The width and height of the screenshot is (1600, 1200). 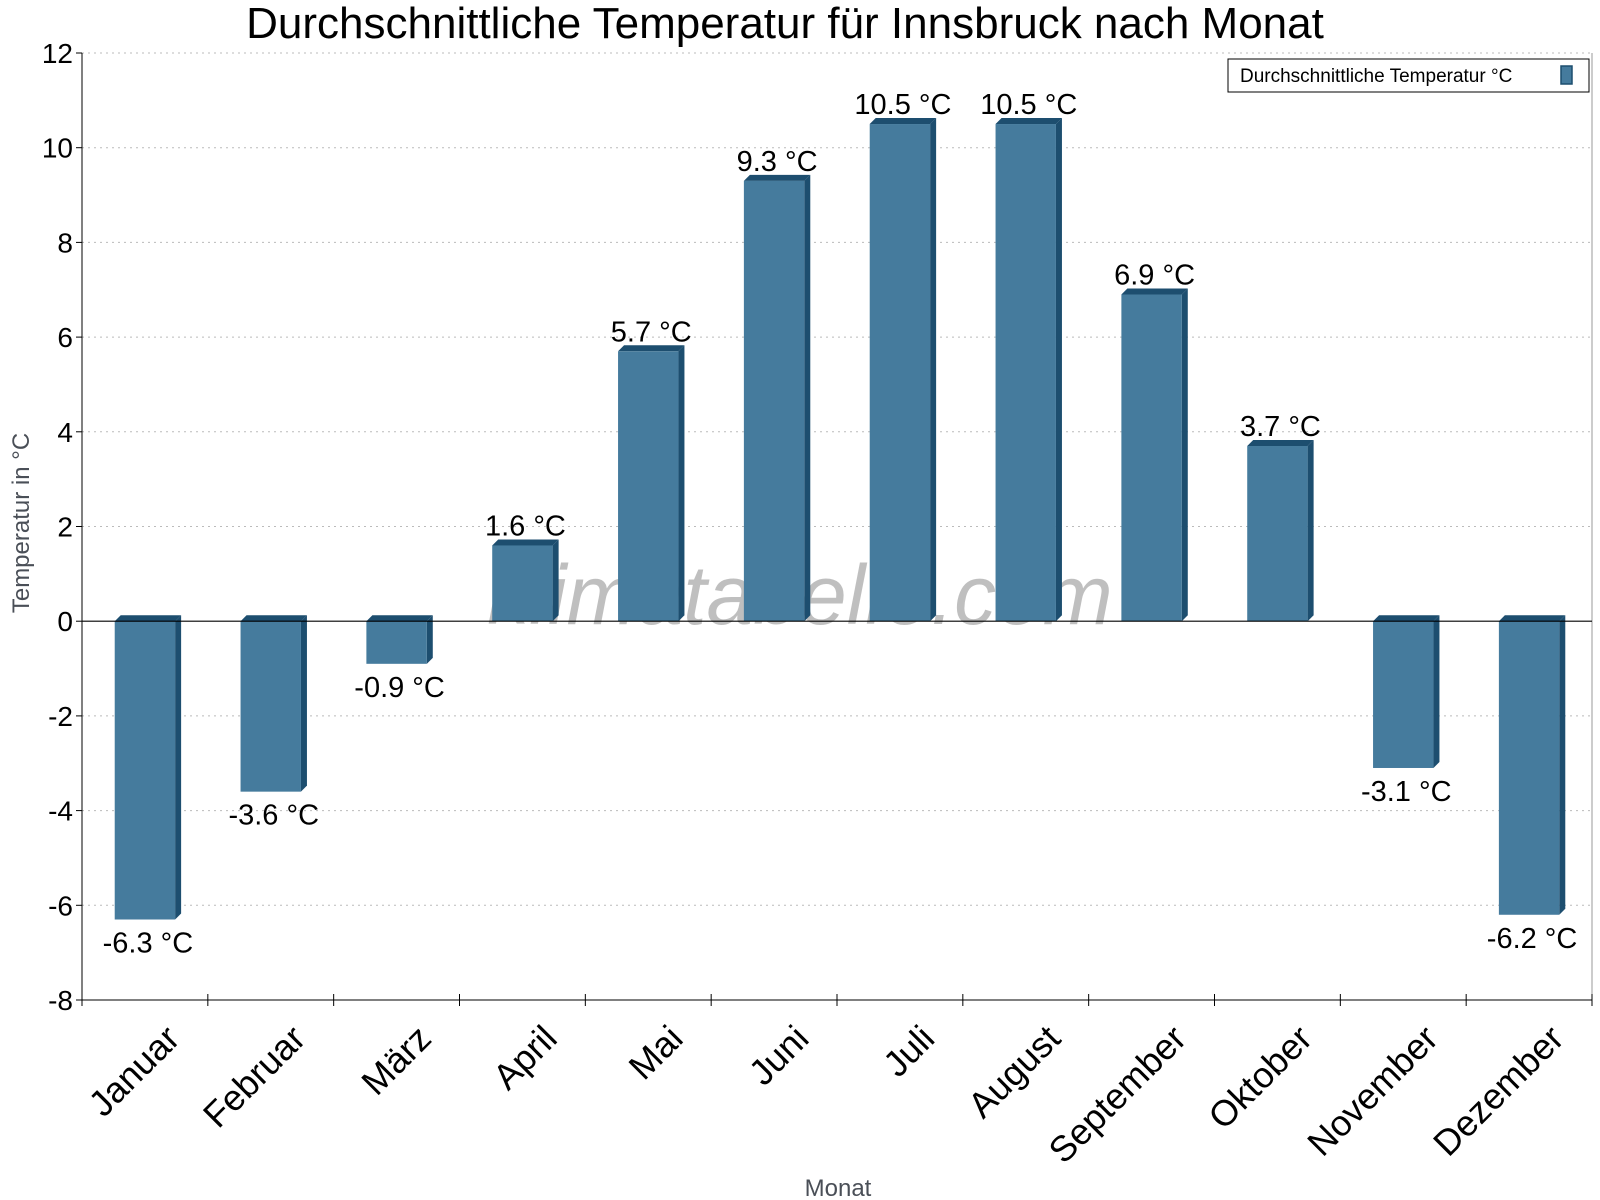 What do you see at coordinates (1014, 1071) in the screenshot?
I see `x-tick-label: August` at bounding box center [1014, 1071].